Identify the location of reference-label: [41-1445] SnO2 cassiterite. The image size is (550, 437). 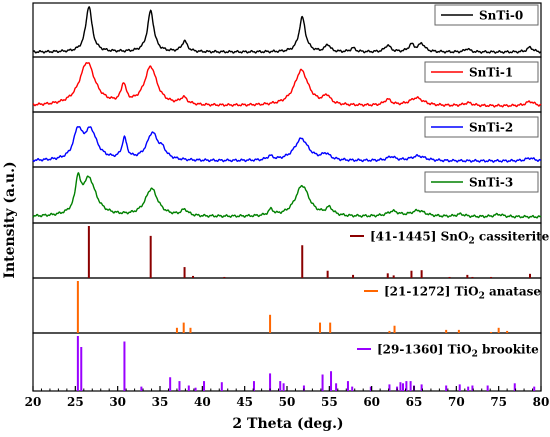
(460, 238).